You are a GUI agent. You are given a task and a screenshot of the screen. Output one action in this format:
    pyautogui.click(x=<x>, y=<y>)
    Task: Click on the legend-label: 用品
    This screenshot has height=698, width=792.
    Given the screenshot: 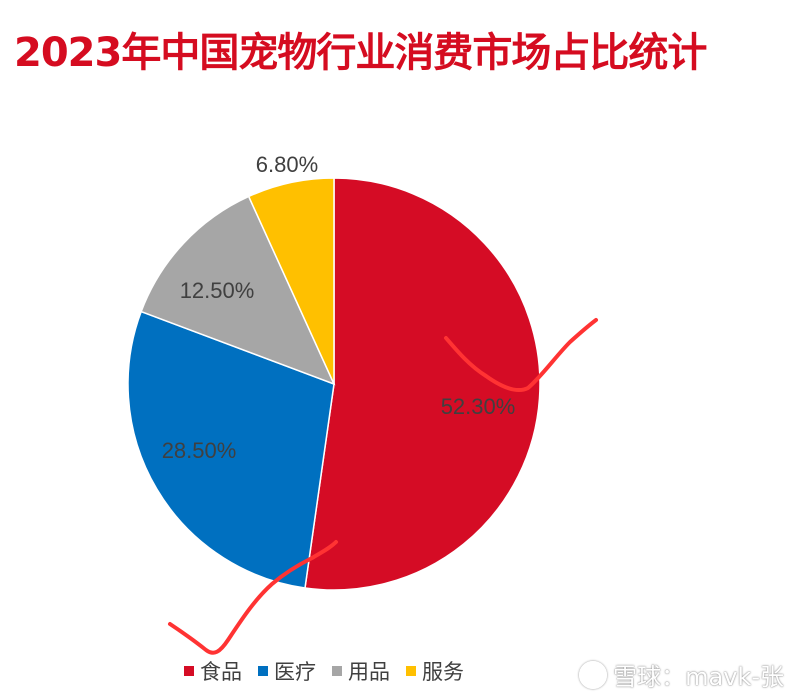 What is the action you would take?
    pyautogui.click(x=369, y=672)
    